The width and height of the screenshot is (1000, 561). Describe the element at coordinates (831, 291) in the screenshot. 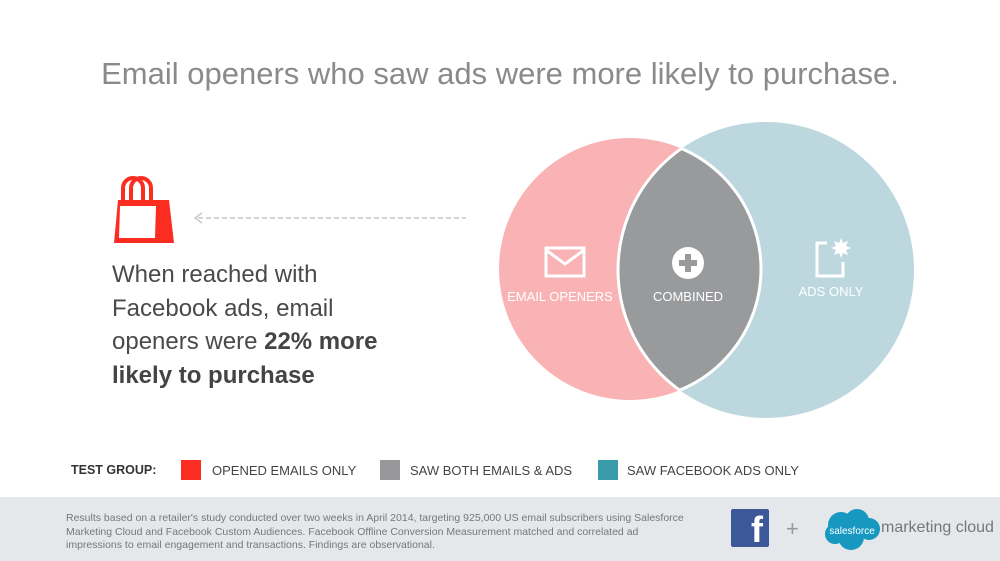

I see `venn-label-ads-only: ADS ONLY` at that location.